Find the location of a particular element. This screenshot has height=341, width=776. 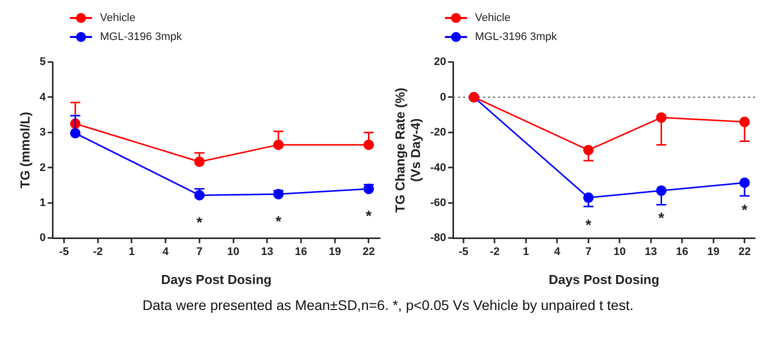

y-tick-label: 4 is located at coordinates (43, 97).